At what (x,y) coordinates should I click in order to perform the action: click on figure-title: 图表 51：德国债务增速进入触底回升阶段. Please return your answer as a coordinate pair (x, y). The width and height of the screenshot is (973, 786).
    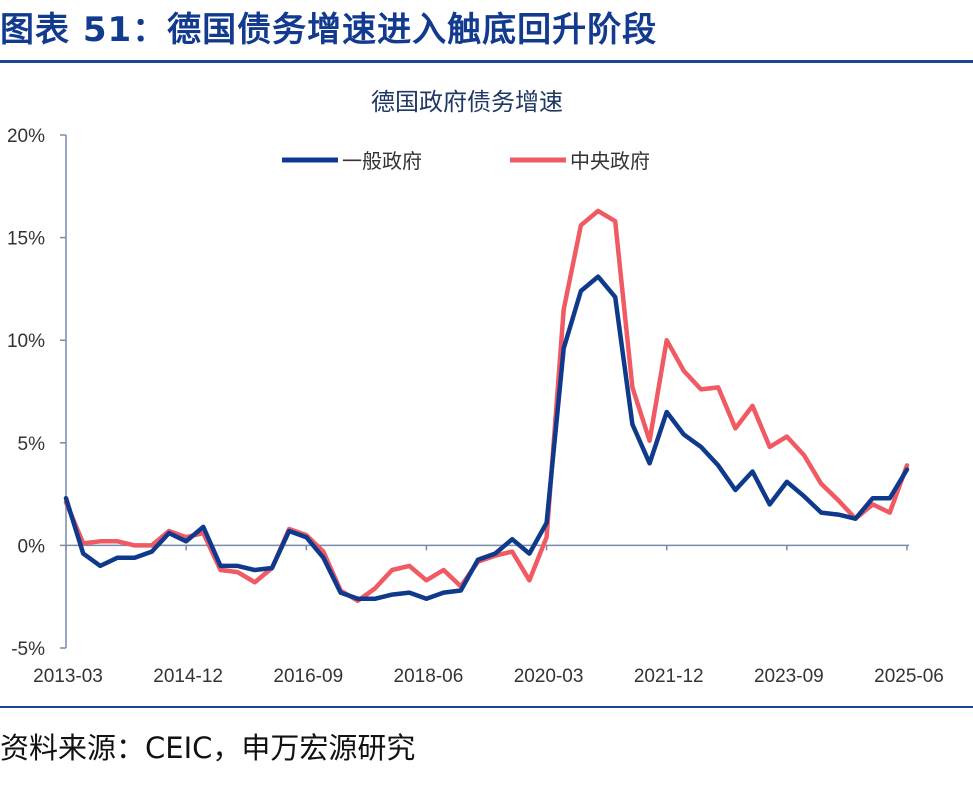
    Looking at the image, I should click on (329, 30).